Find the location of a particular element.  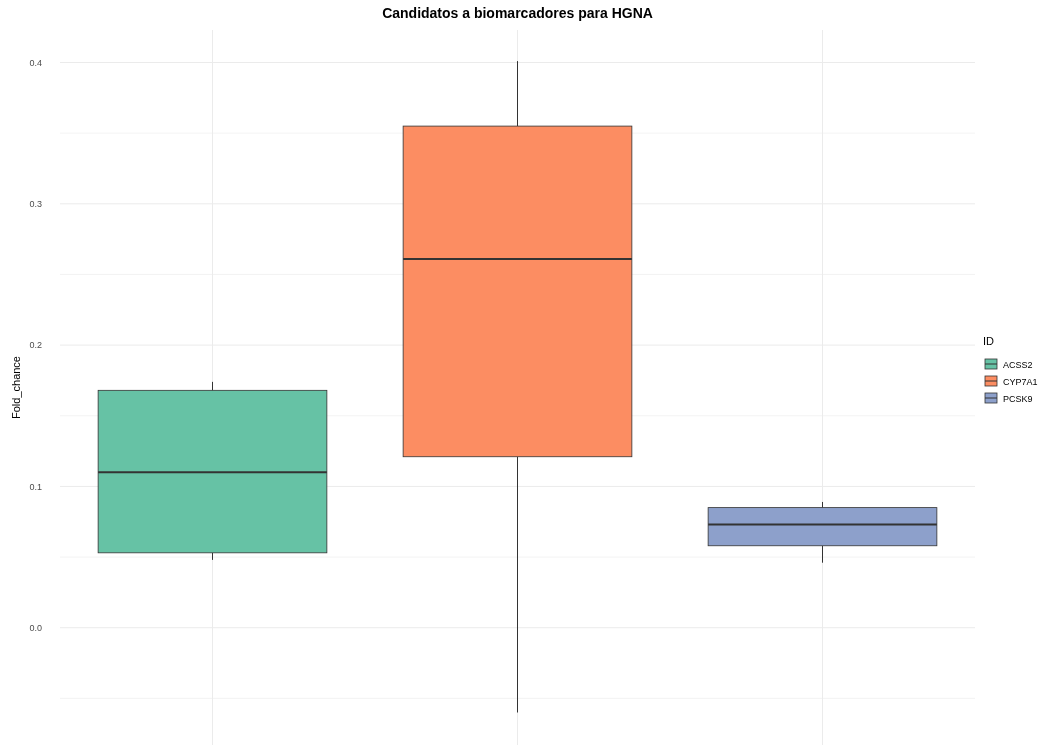

legend-title: ID is located at coordinates (989, 341).